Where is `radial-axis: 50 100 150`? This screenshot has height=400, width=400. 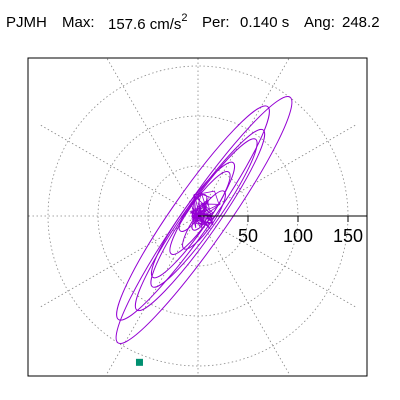 radial-axis: 50 100 150 is located at coordinates (282, 230).